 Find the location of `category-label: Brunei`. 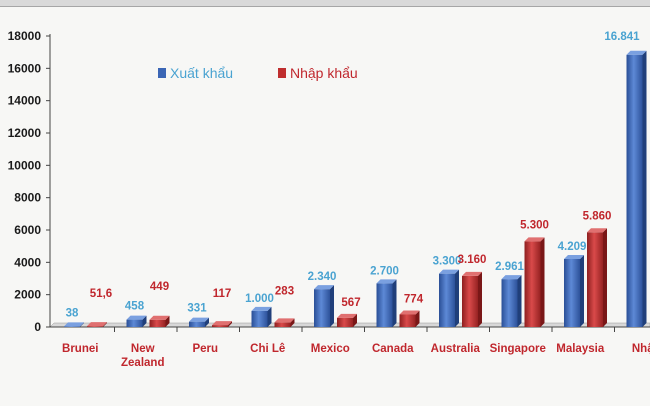

category-label: Brunei is located at coordinates (80, 349).